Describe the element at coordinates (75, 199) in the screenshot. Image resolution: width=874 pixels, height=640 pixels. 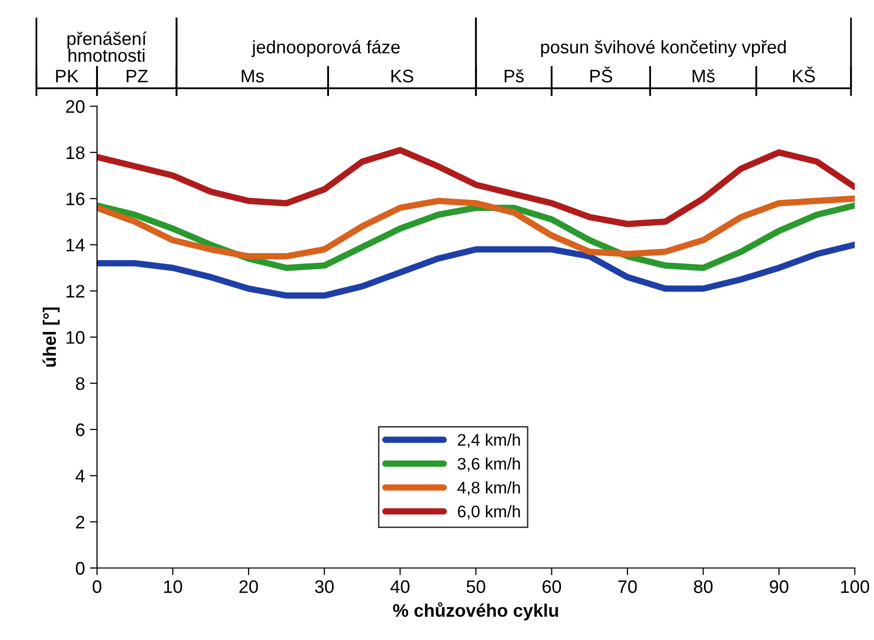
I see `y-tick-label: 16` at that location.